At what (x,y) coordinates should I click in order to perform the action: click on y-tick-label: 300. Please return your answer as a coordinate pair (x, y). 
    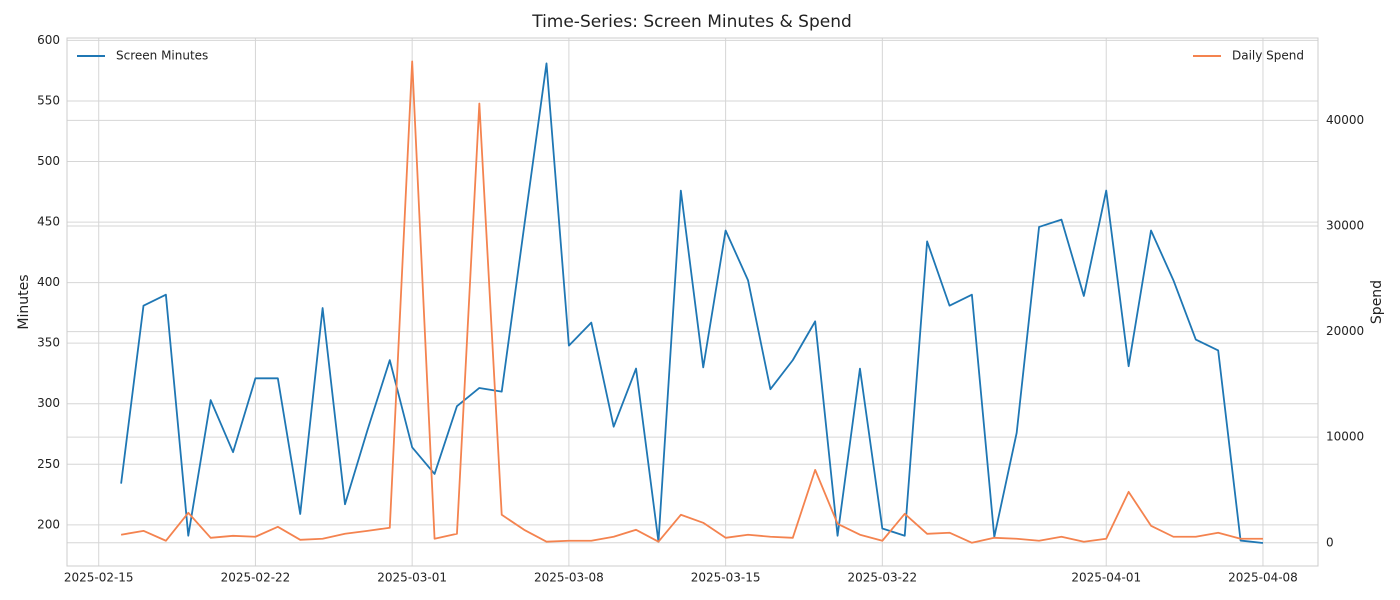
    Looking at the image, I should click on (48, 403).